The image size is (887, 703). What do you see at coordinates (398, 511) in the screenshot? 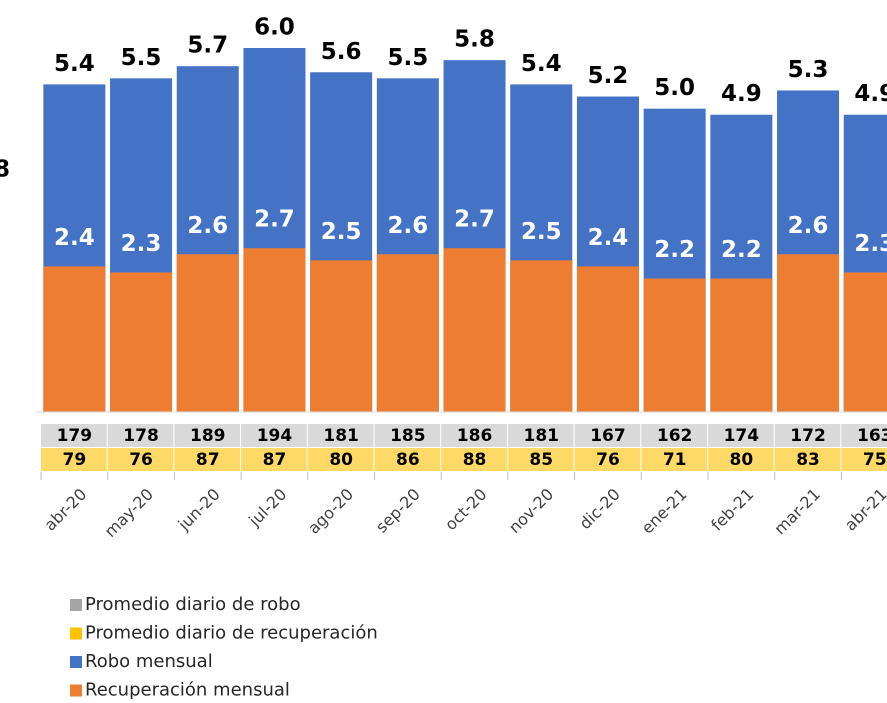
I see `x-tick-label: sep-20` at bounding box center [398, 511].